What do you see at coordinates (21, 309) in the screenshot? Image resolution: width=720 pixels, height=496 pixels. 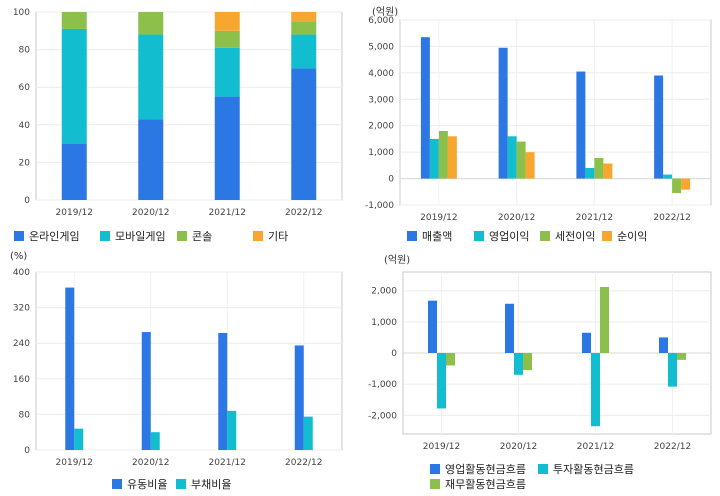 I see `y-tick-label: 320` at bounding box center [21, 309].